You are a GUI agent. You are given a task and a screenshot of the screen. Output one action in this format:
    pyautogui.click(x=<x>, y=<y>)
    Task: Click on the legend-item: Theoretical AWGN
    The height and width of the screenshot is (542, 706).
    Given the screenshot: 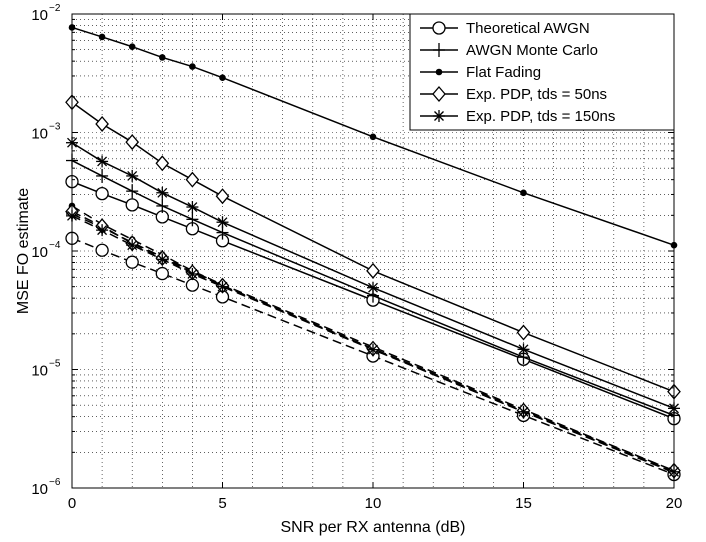 What is the action you would take?
    pyautogui.click(x=505, y=28)
    